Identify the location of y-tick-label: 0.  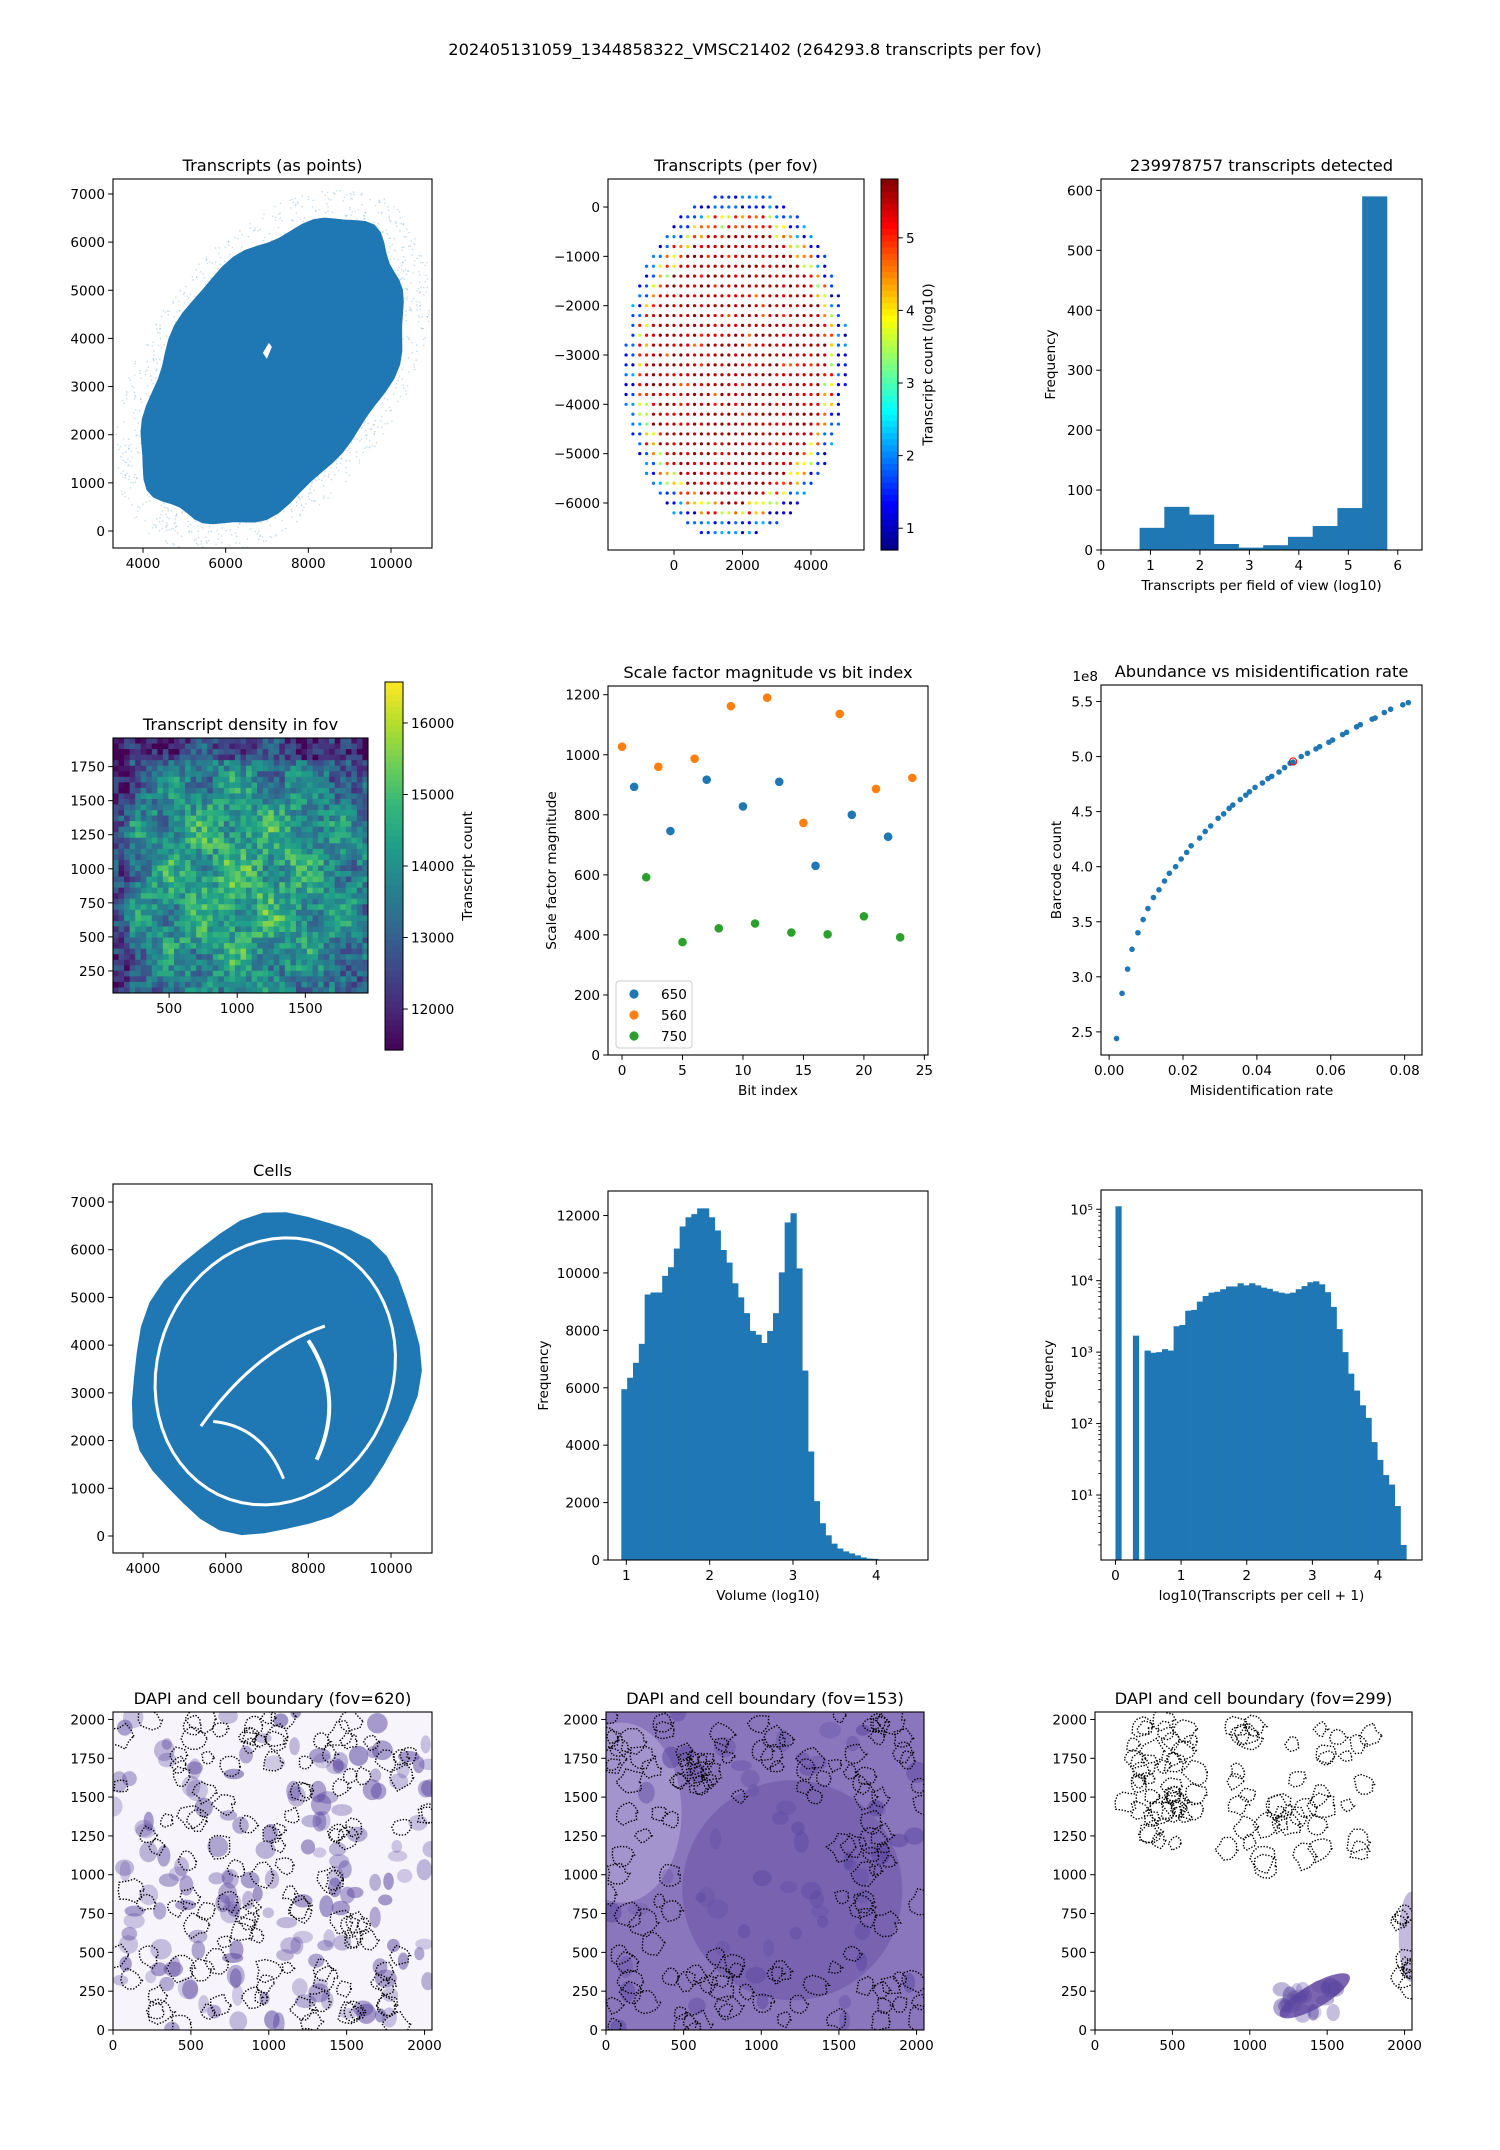
(595, 208).